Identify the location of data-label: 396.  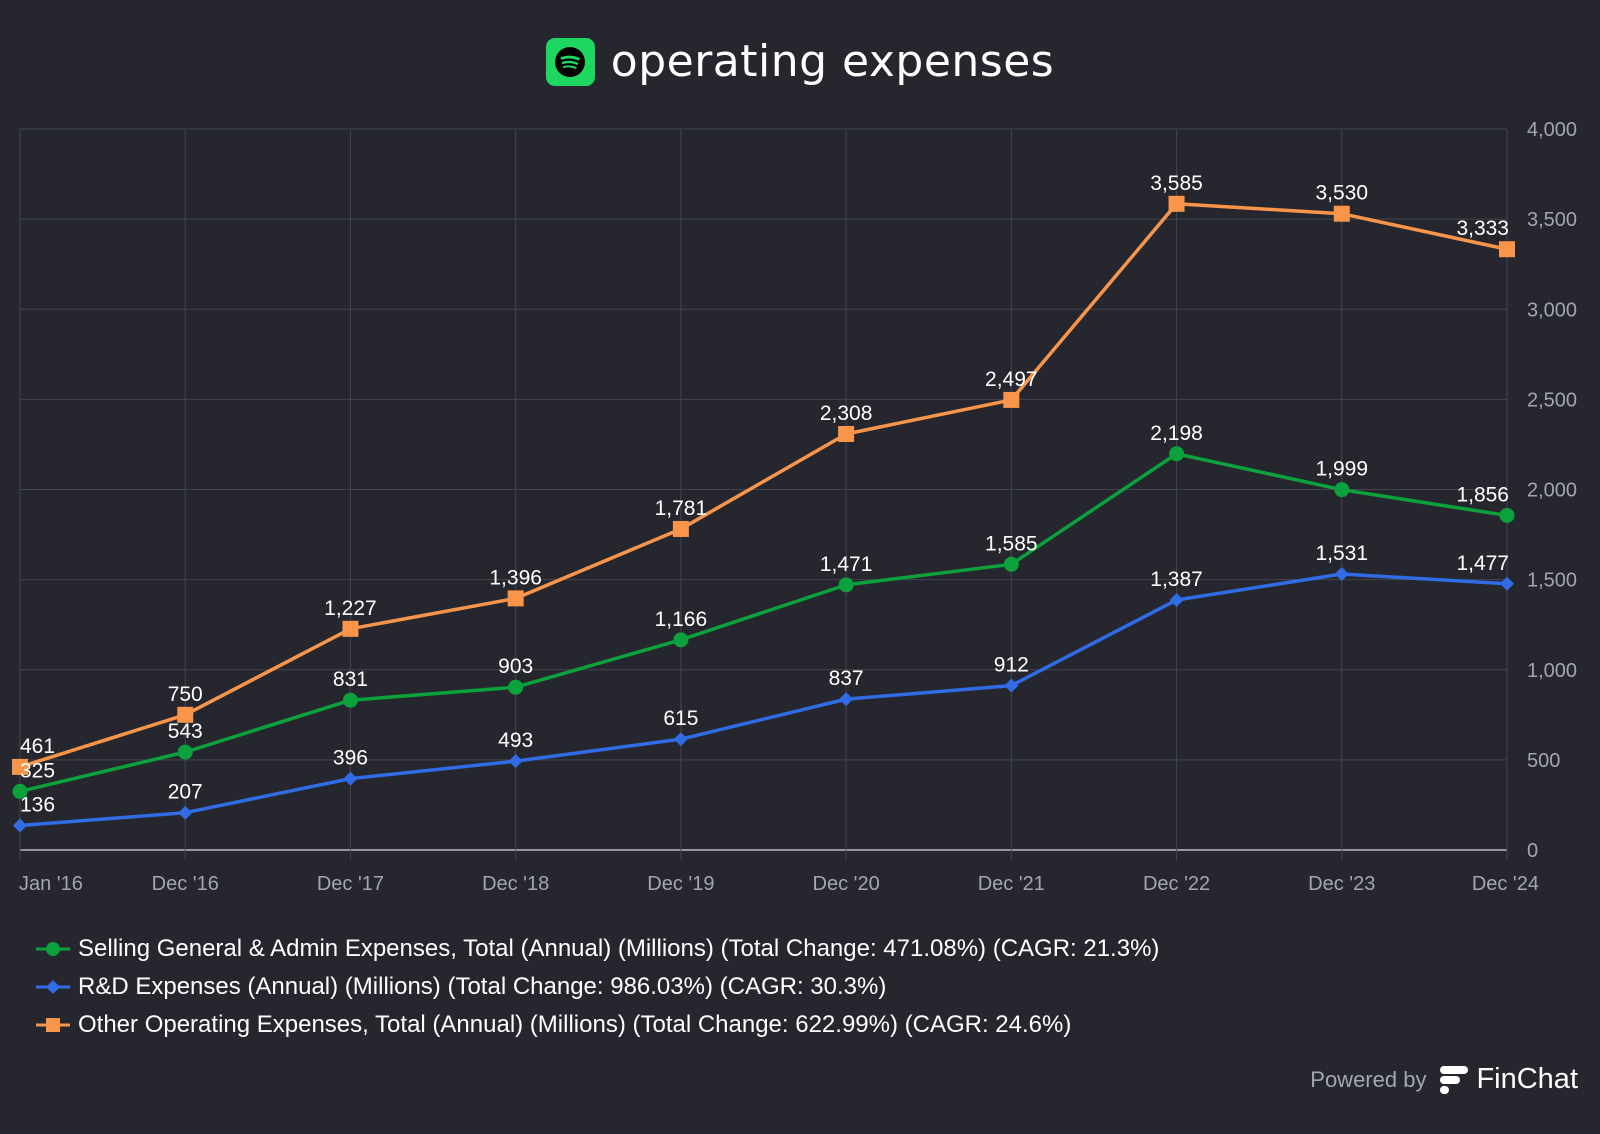
(350, 758).